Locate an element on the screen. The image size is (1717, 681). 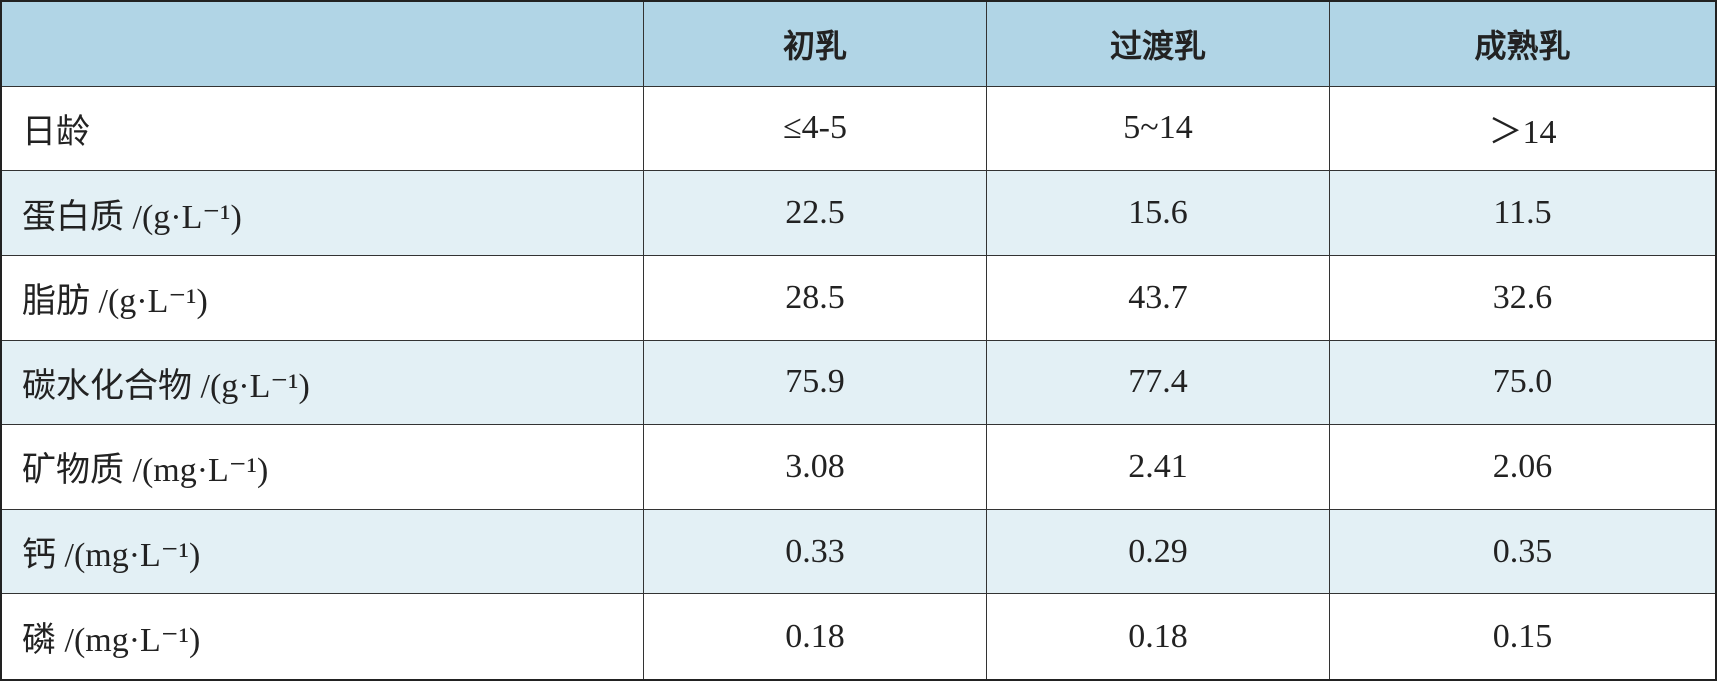
row-label: 脂肪 /(g·L⁻¹) is located at coordinates (323, 298).